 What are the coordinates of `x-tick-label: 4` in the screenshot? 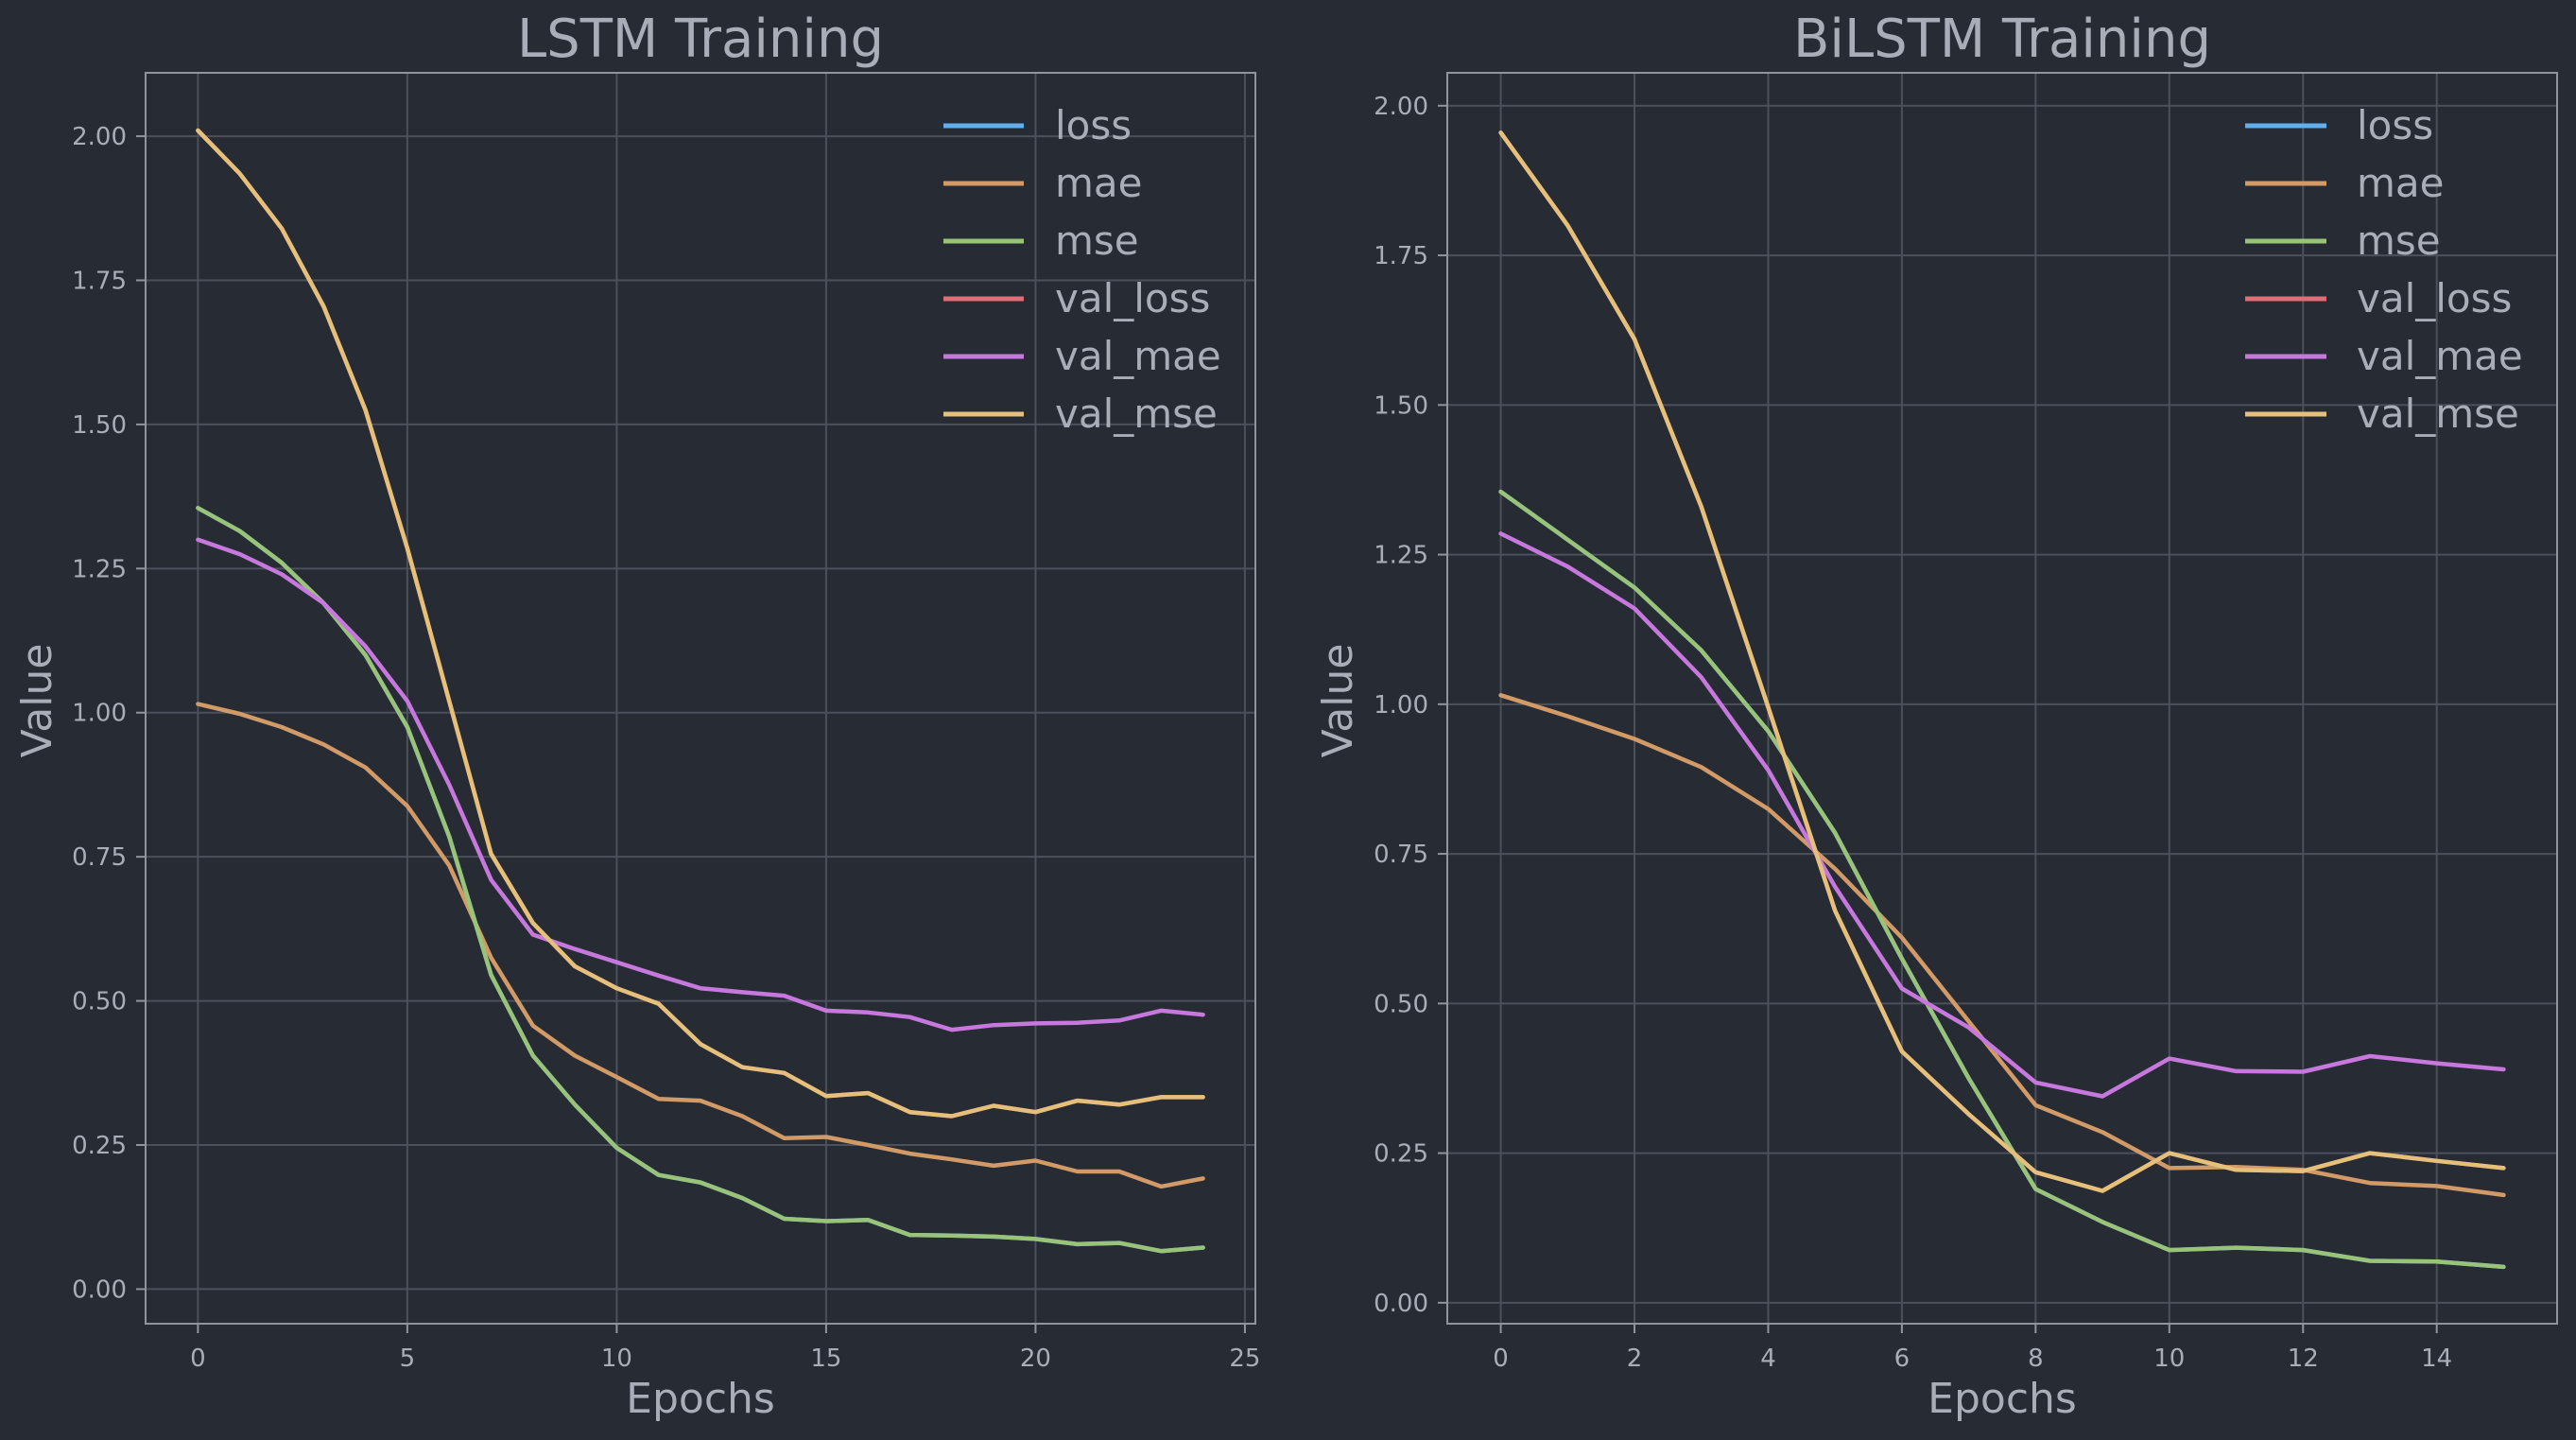 It's located at (1768, 1359).